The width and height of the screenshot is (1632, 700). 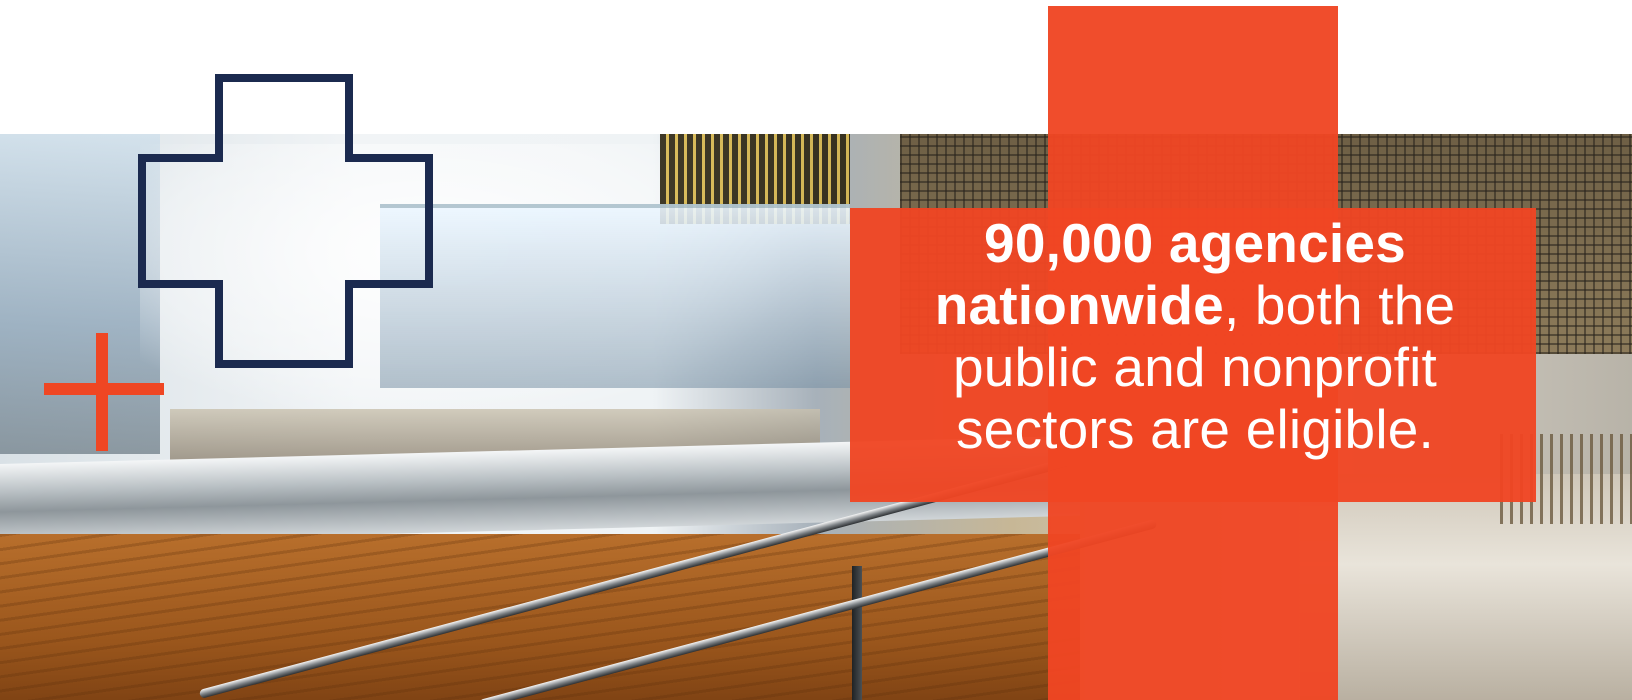 I want to click on headline-line-1: 90,000 agencies, so click(x=1195, y=243).